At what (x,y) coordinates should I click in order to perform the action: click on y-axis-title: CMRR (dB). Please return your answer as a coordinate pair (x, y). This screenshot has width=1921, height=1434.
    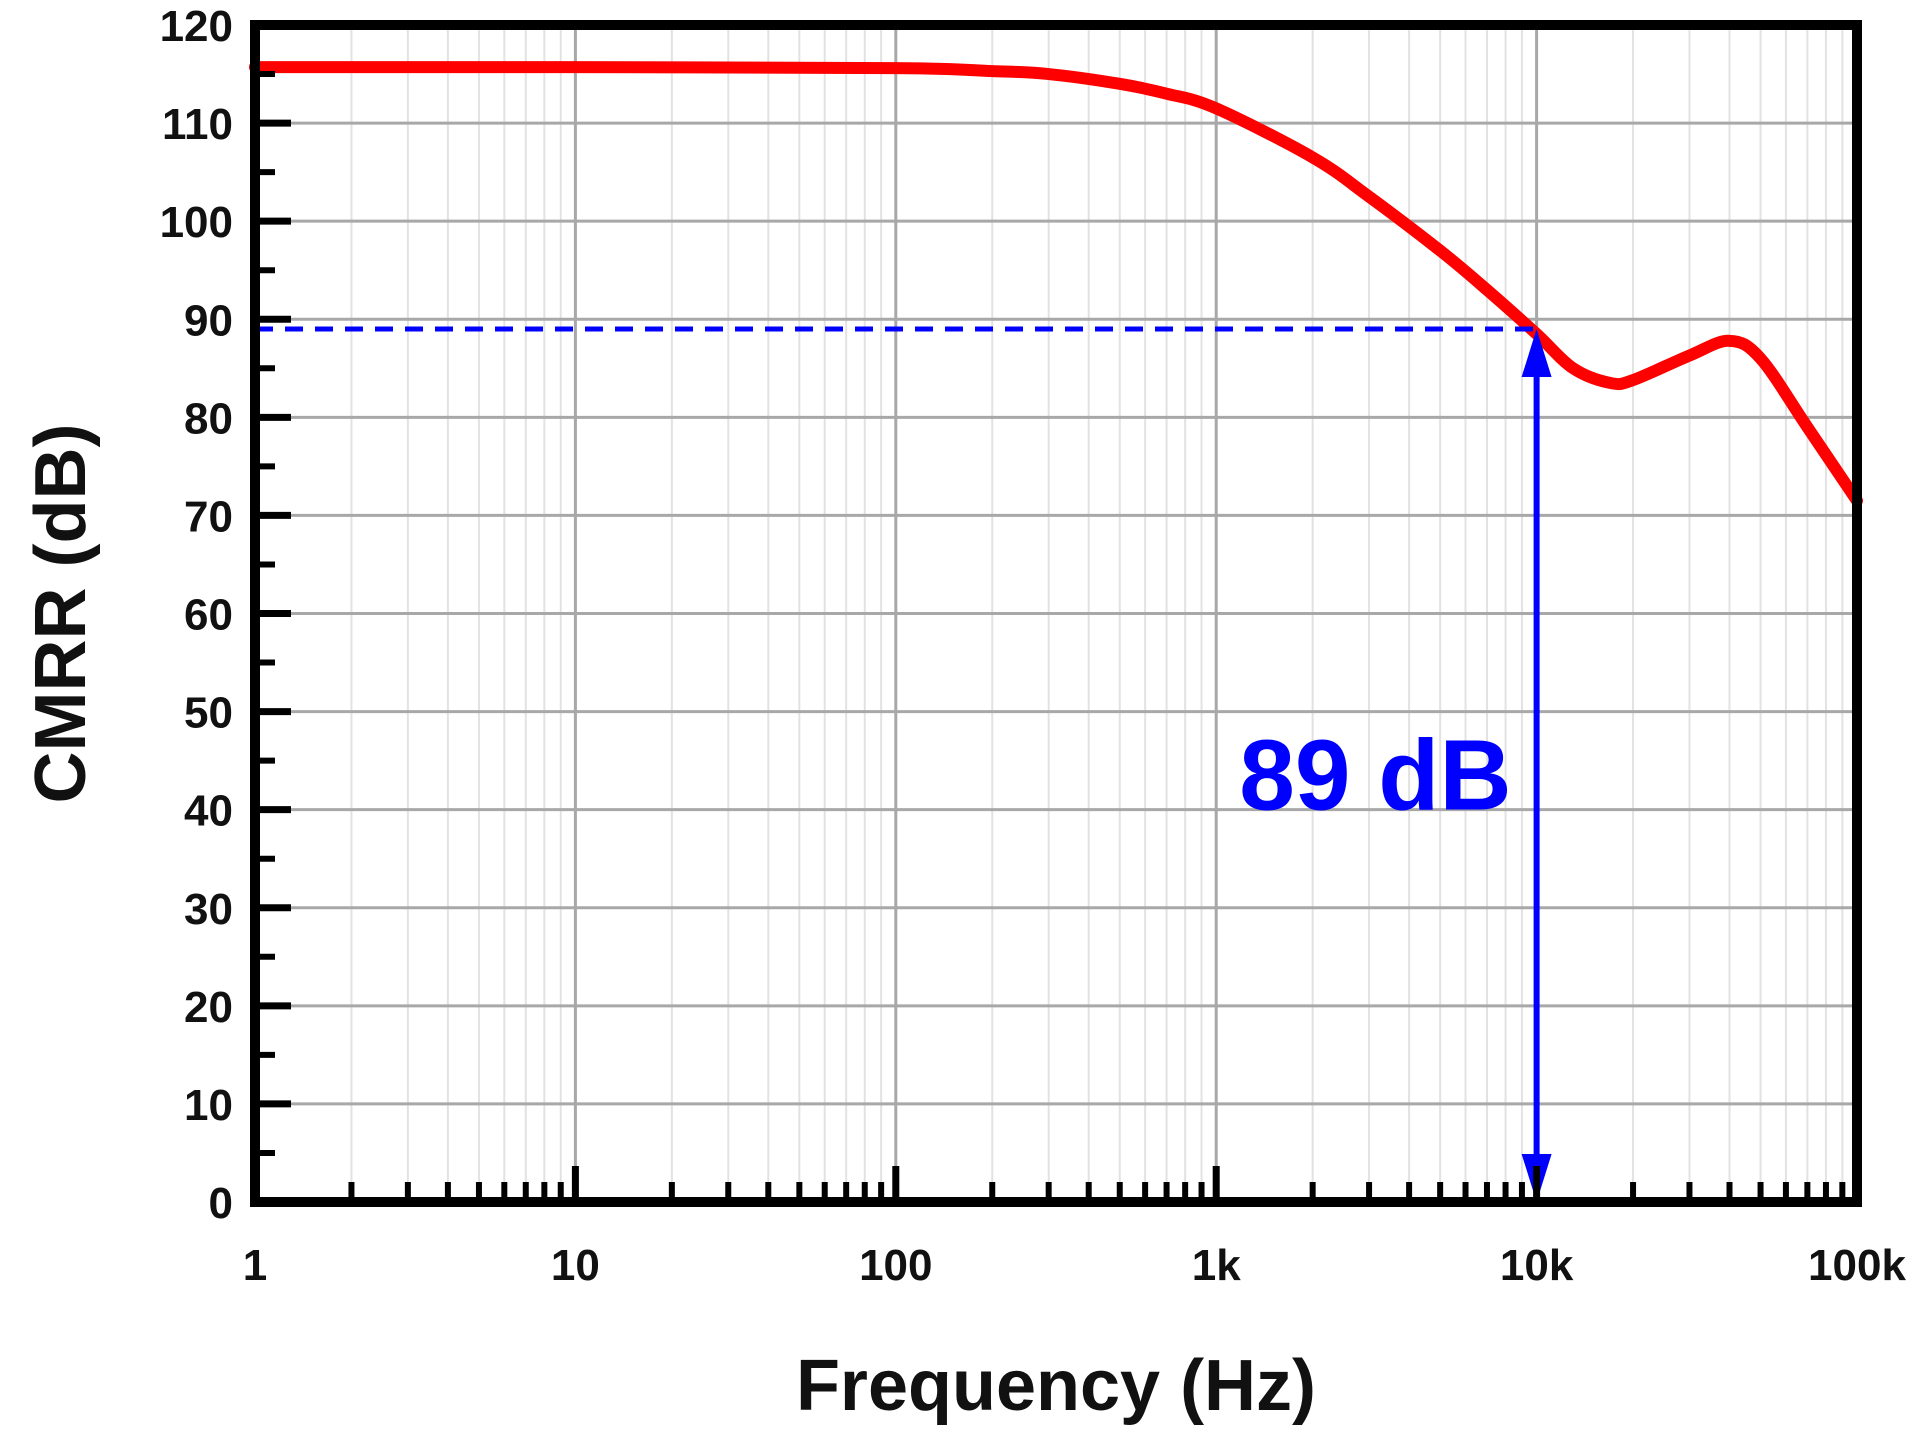
    Looking at the image, I should click on (61, 614).